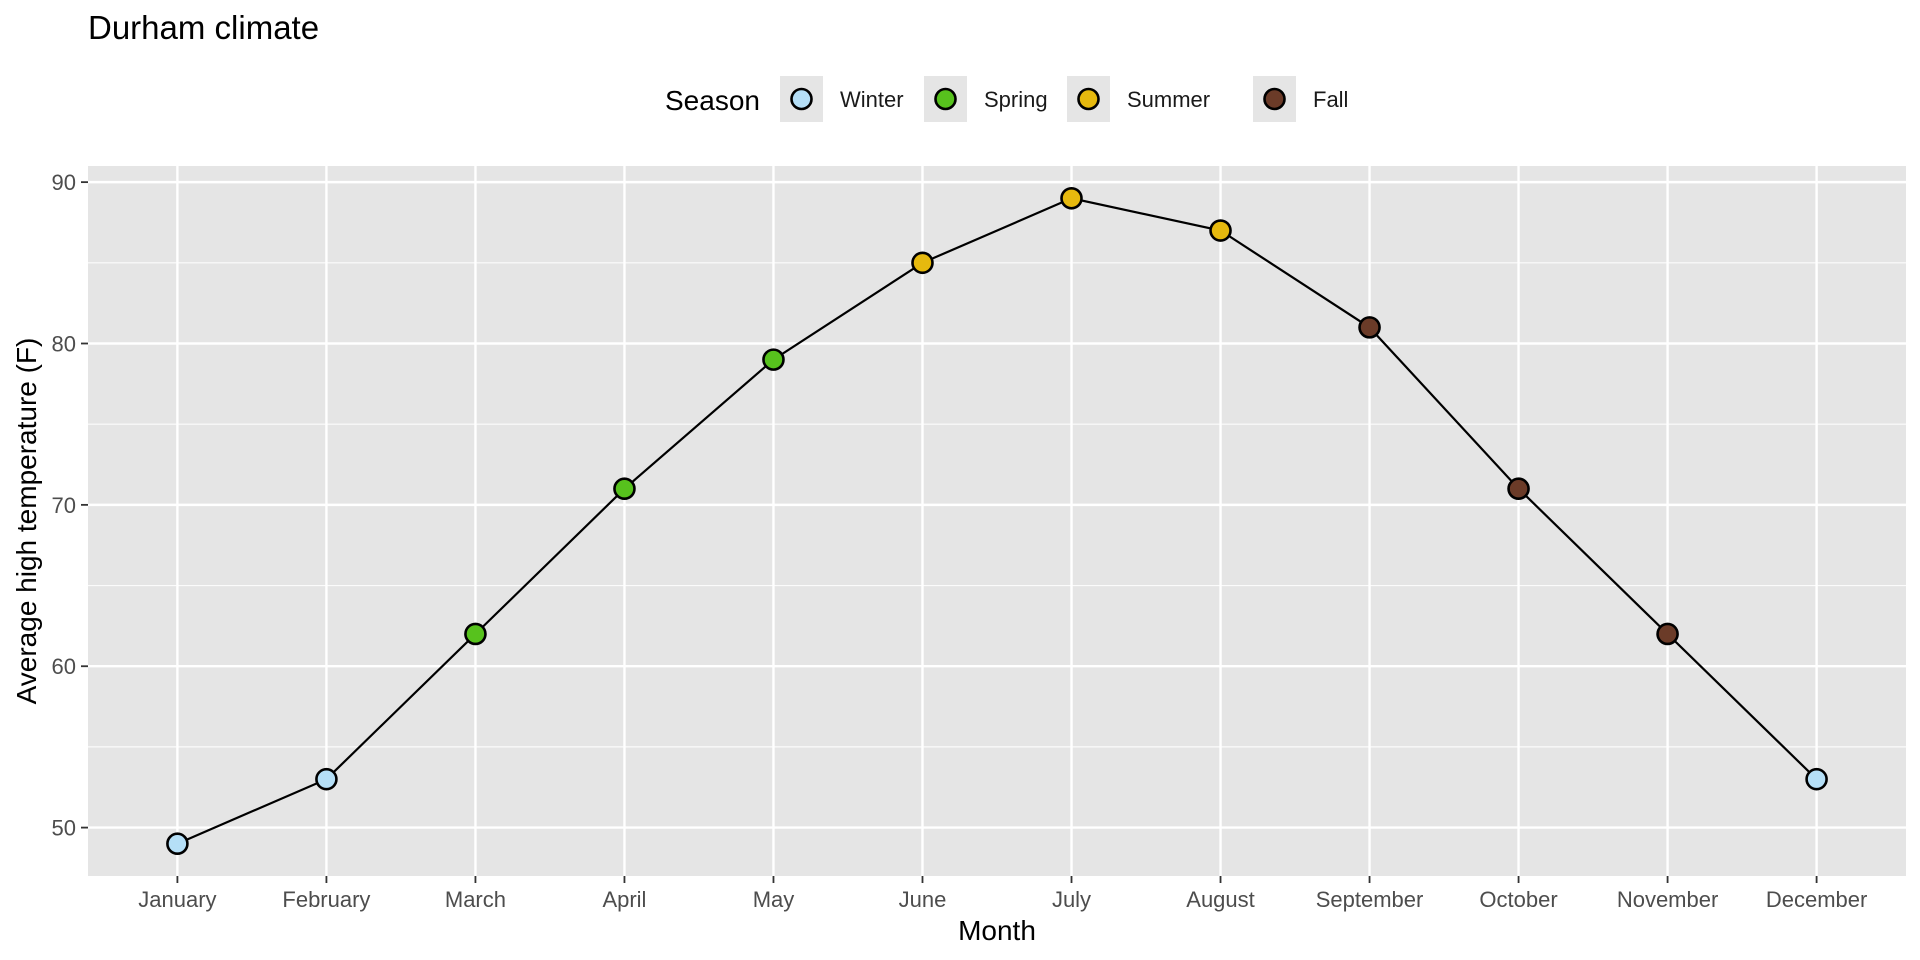 The width and height of the screenshot is (1920, 960). What do you see at coordinates (774, 899) in the screenshot?
I see `x-tick-label: May` at bounding box center [774, 899].